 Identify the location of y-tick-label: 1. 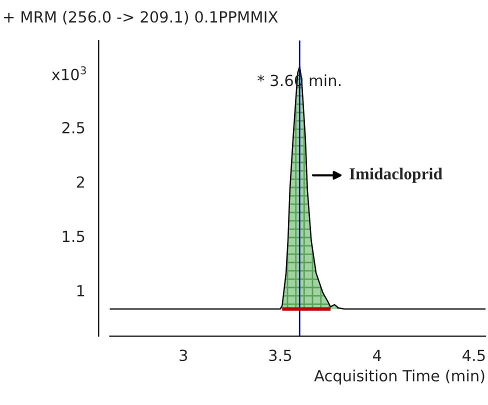
(80, 290).